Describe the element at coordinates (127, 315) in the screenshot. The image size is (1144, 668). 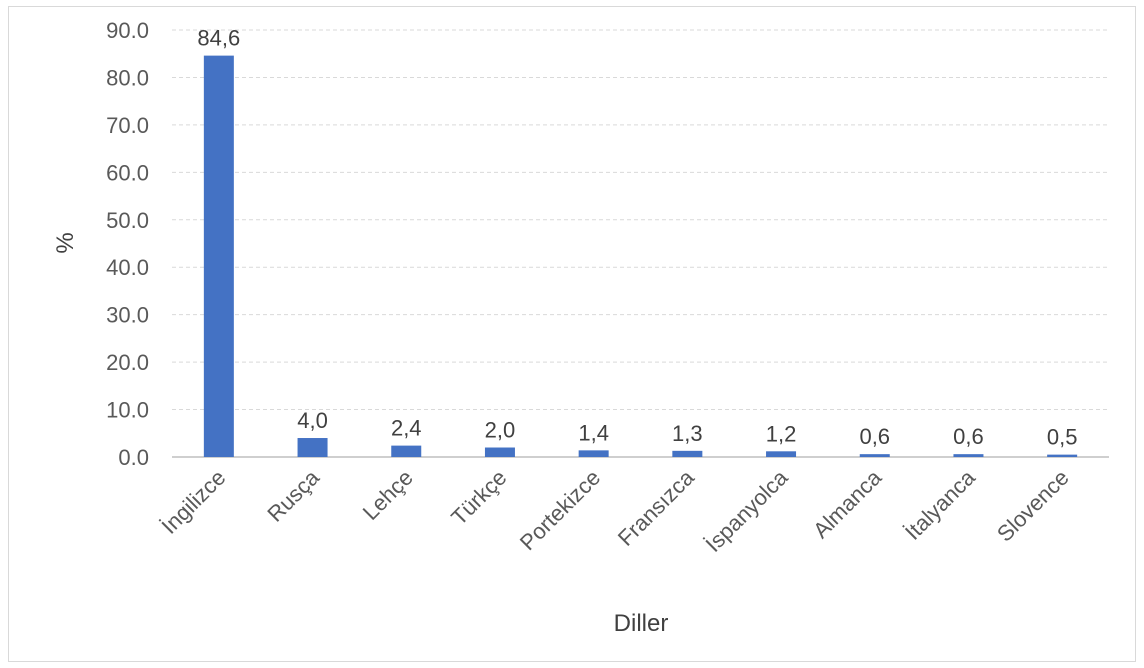
I see `y-tick-label: 30.0` at that location.